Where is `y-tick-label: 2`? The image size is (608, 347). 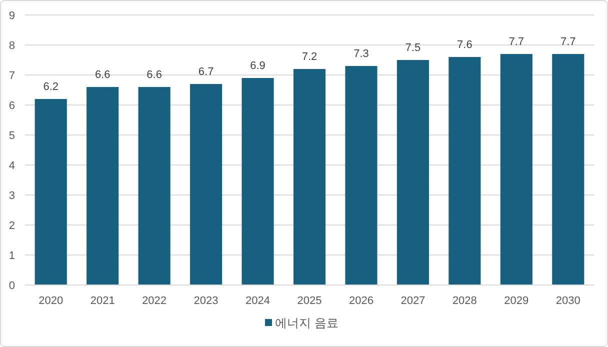 y-tick-label: 2 is located at coordinates (11, 226).